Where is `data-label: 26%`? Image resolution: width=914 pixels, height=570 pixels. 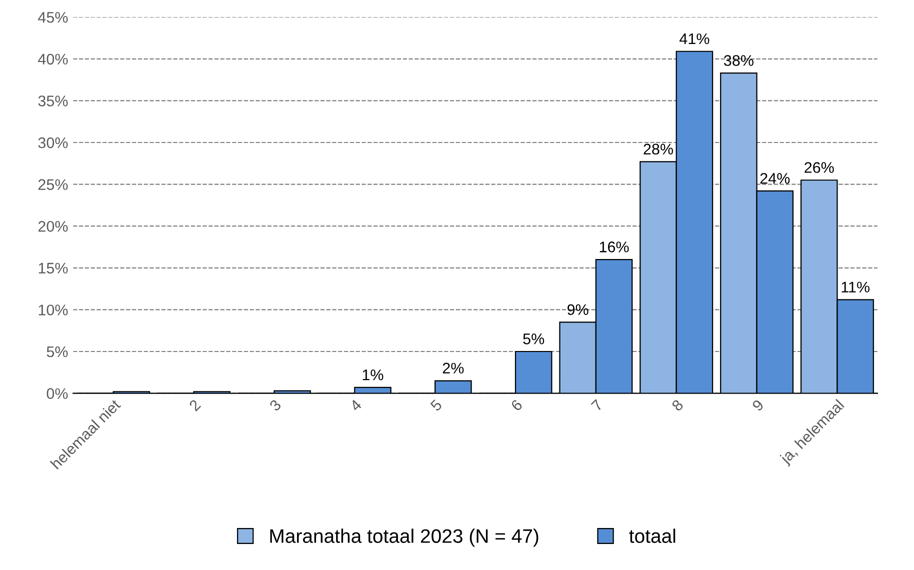
data-label: 26% is located at coordinates (819, 167).